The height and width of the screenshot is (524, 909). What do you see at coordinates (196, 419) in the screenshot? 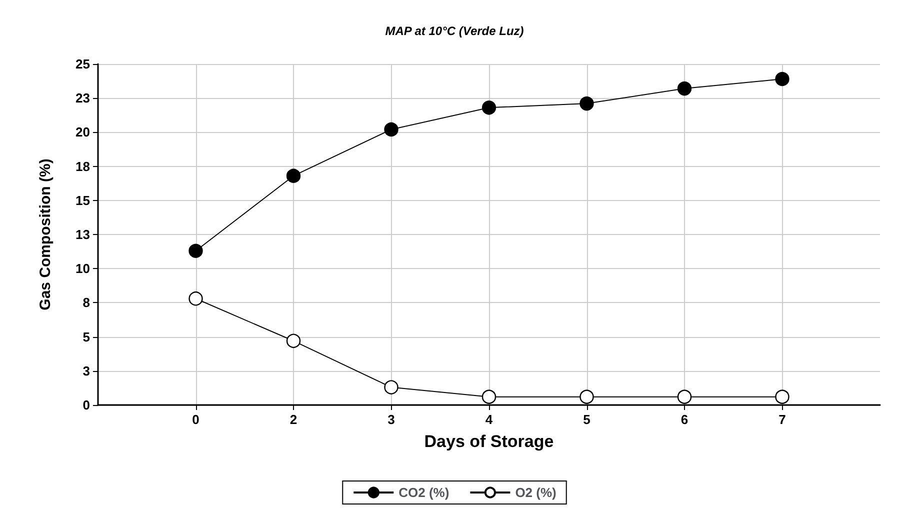
I see `x-tick-label: 0` at bounding box center [196, 419].